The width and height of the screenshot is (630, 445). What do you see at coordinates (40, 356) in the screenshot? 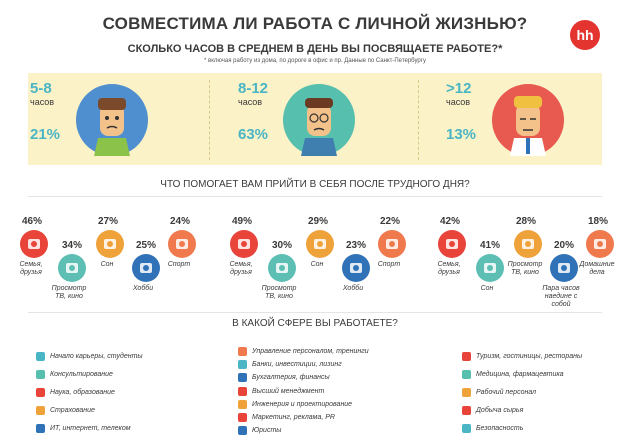
I see `graduation-cap-icon` at bounding box center [40, 356].